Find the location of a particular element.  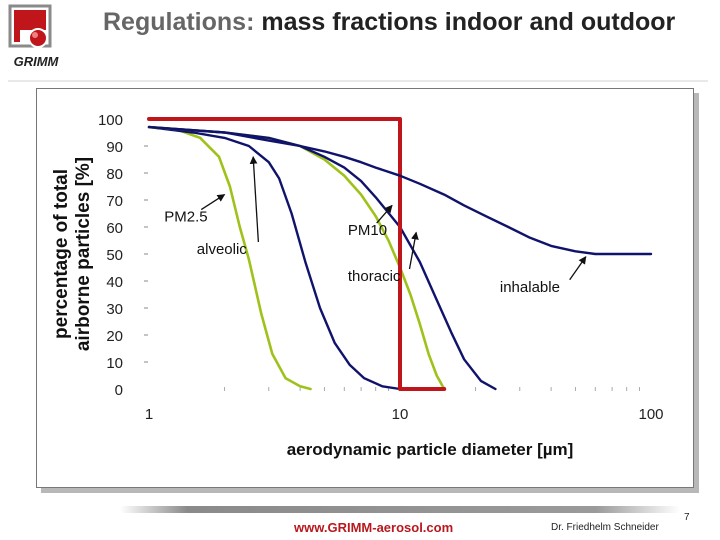

y-tick-label: 70 is located at coordinates (114, 201).